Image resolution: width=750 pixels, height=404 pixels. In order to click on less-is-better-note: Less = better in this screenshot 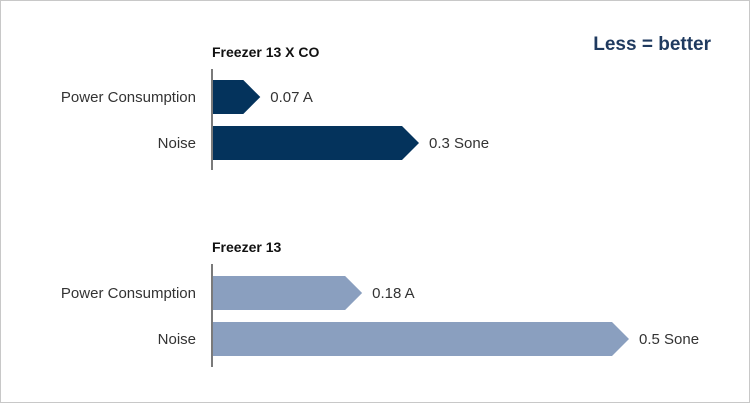, I will do `click(652, 44)`.